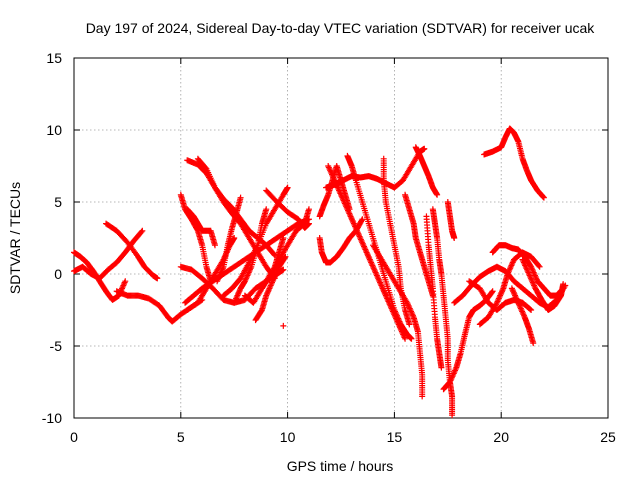  Describe the element at coordinates (56, 346) in the screenshot. I see `y-tick-label: -5` at that location.